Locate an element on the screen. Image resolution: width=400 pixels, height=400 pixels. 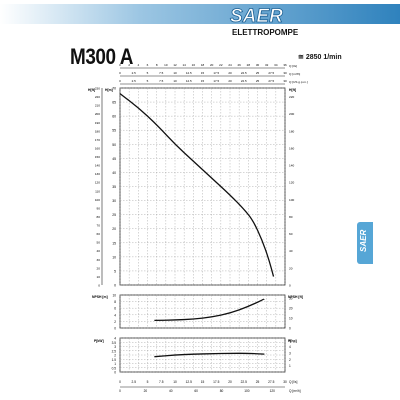
y-tick-label-m: 60 is located at coordinates (114, 117).